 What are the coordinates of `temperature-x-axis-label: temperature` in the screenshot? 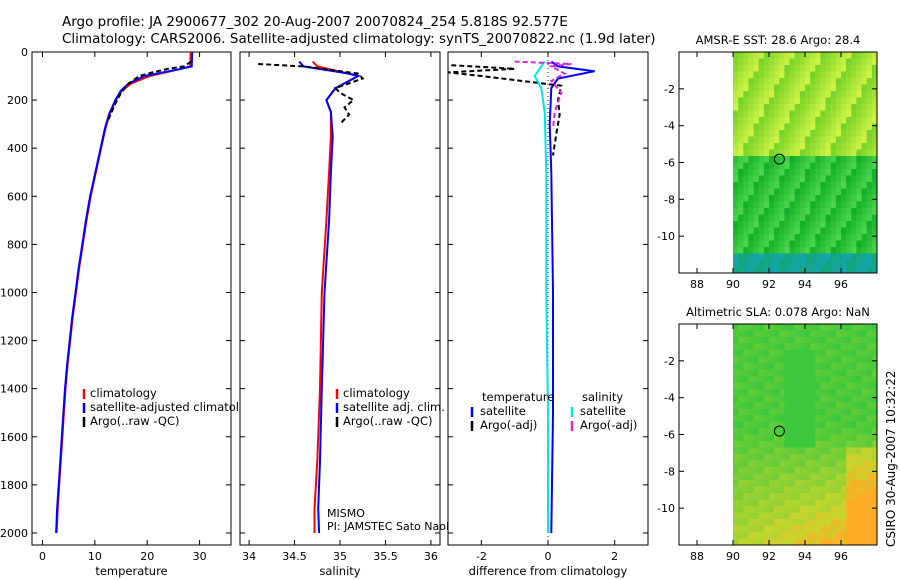 It's located at (131, 571).